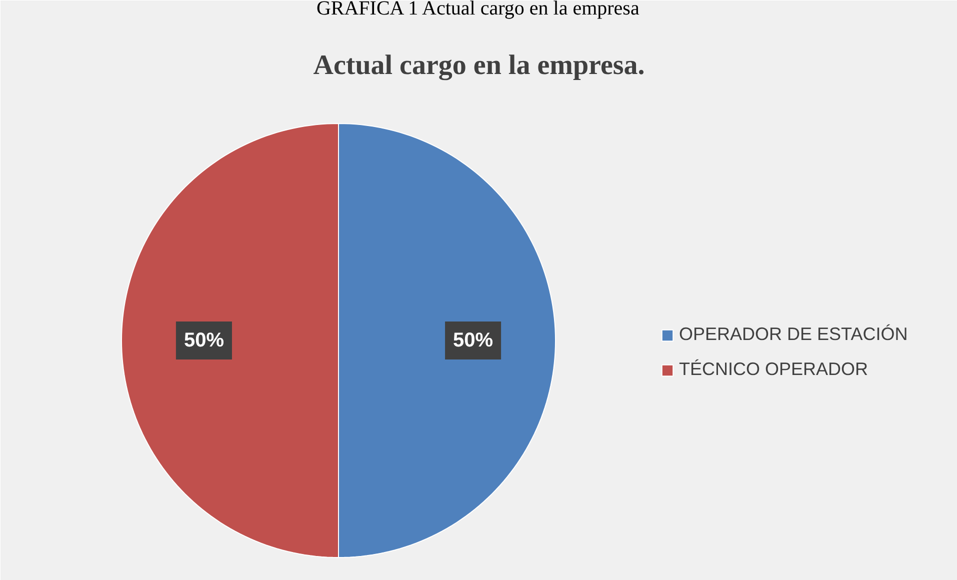 Image resolution: width=957 pixels, height=580 pixels. Describe the element at coordinates (793, 334) in the screenshot. I see `legend-label: OPERADOR DE ESTACIÓN` at that location.